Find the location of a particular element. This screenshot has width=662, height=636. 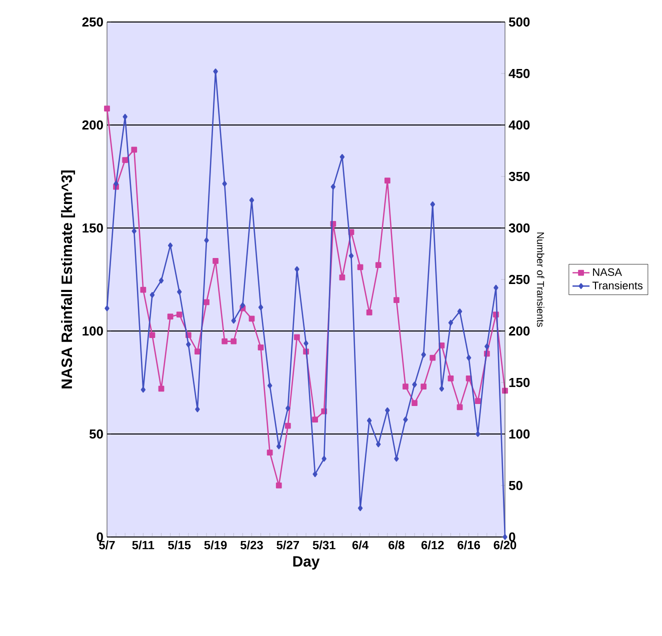

y2-tick-label: 300 is located at coordinates (519, 228).